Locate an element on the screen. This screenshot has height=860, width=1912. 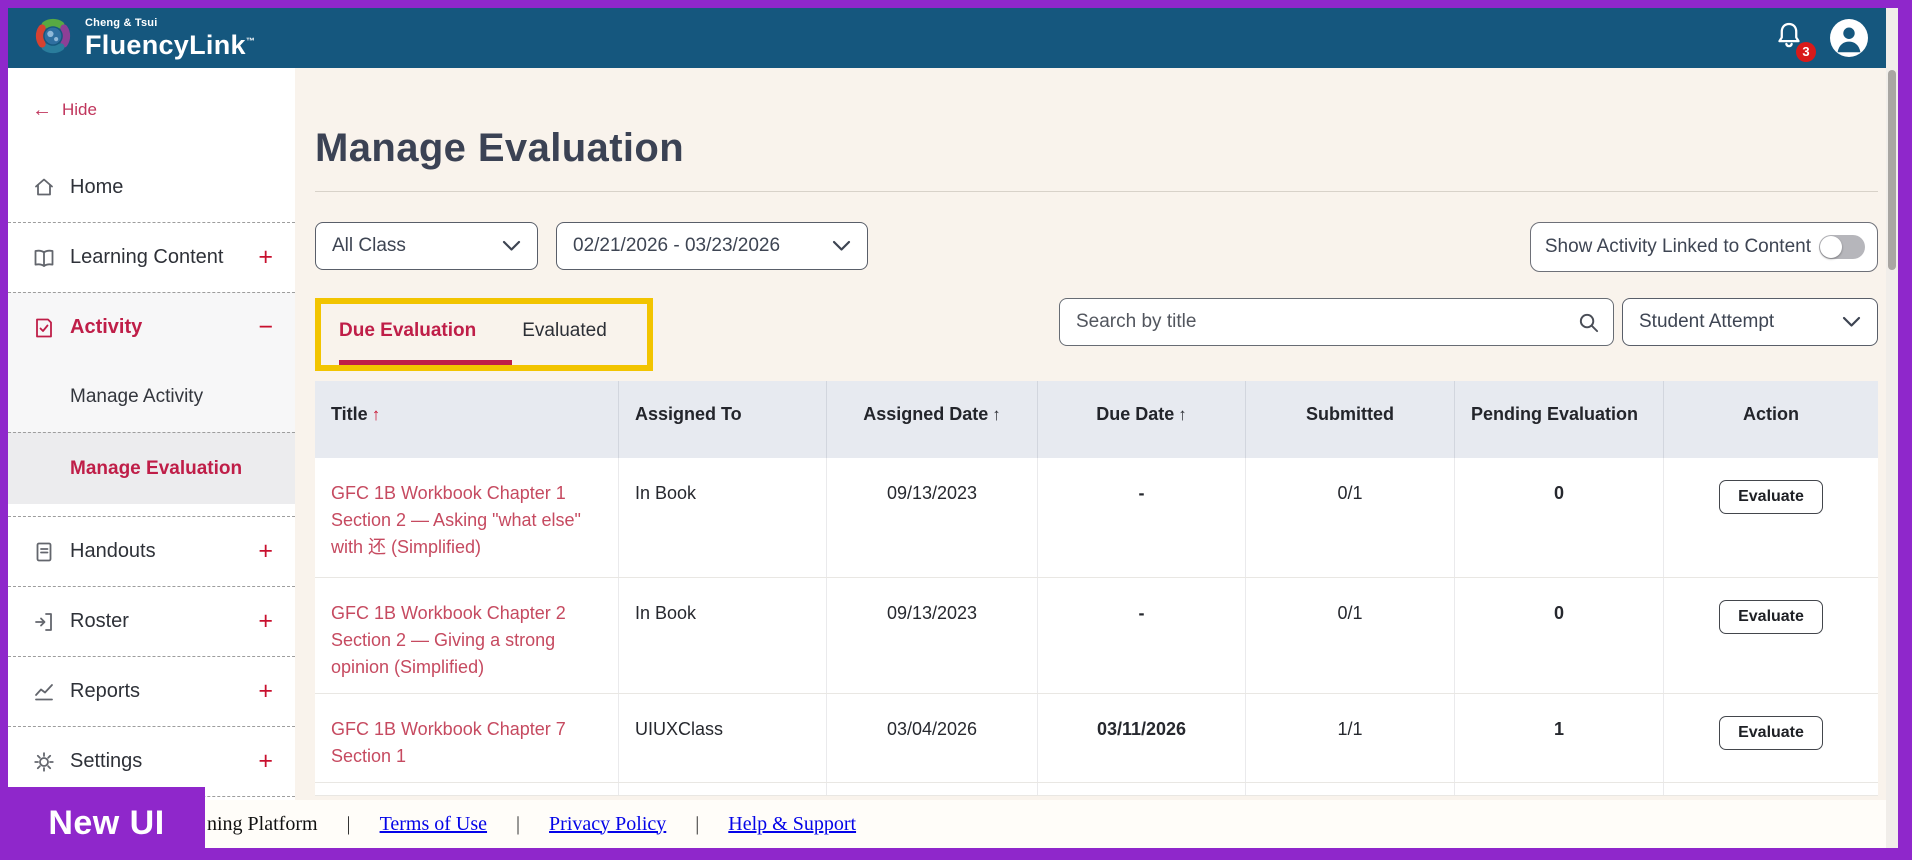
user-avatar-button is located at coordinates (1849, 38).